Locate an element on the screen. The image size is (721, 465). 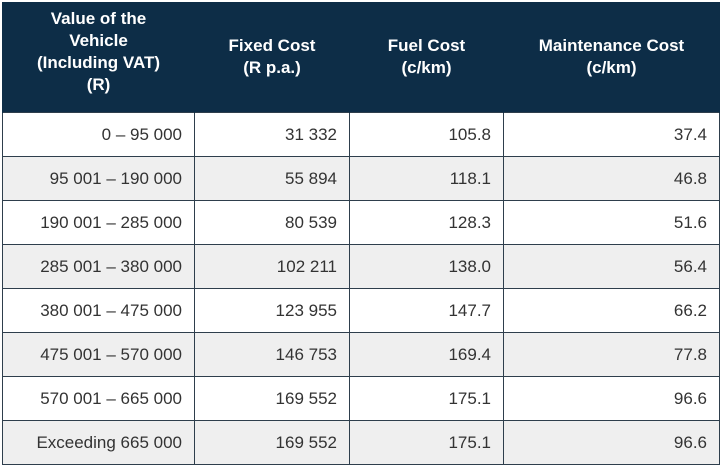
header-line: (R p.a.) is located at coordinates (272, 67).